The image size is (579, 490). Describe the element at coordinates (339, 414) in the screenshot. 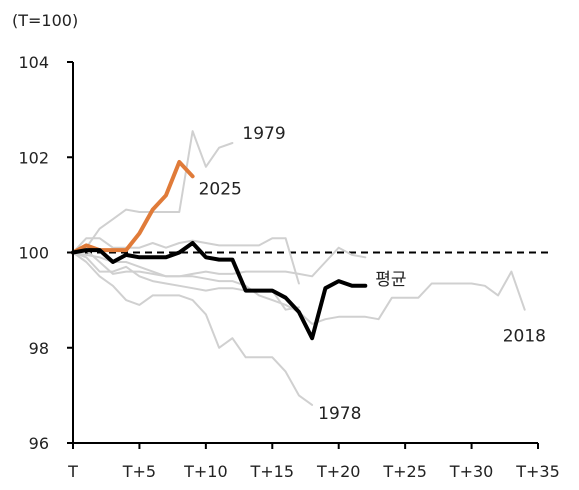

I see `series-label-1978: 1978` at that location.